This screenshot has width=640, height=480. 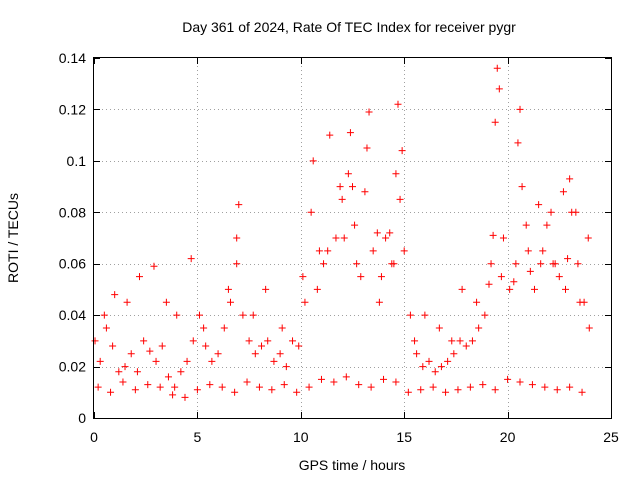 I want to click on x-tick-label: 5, so click(x=198, y=437).